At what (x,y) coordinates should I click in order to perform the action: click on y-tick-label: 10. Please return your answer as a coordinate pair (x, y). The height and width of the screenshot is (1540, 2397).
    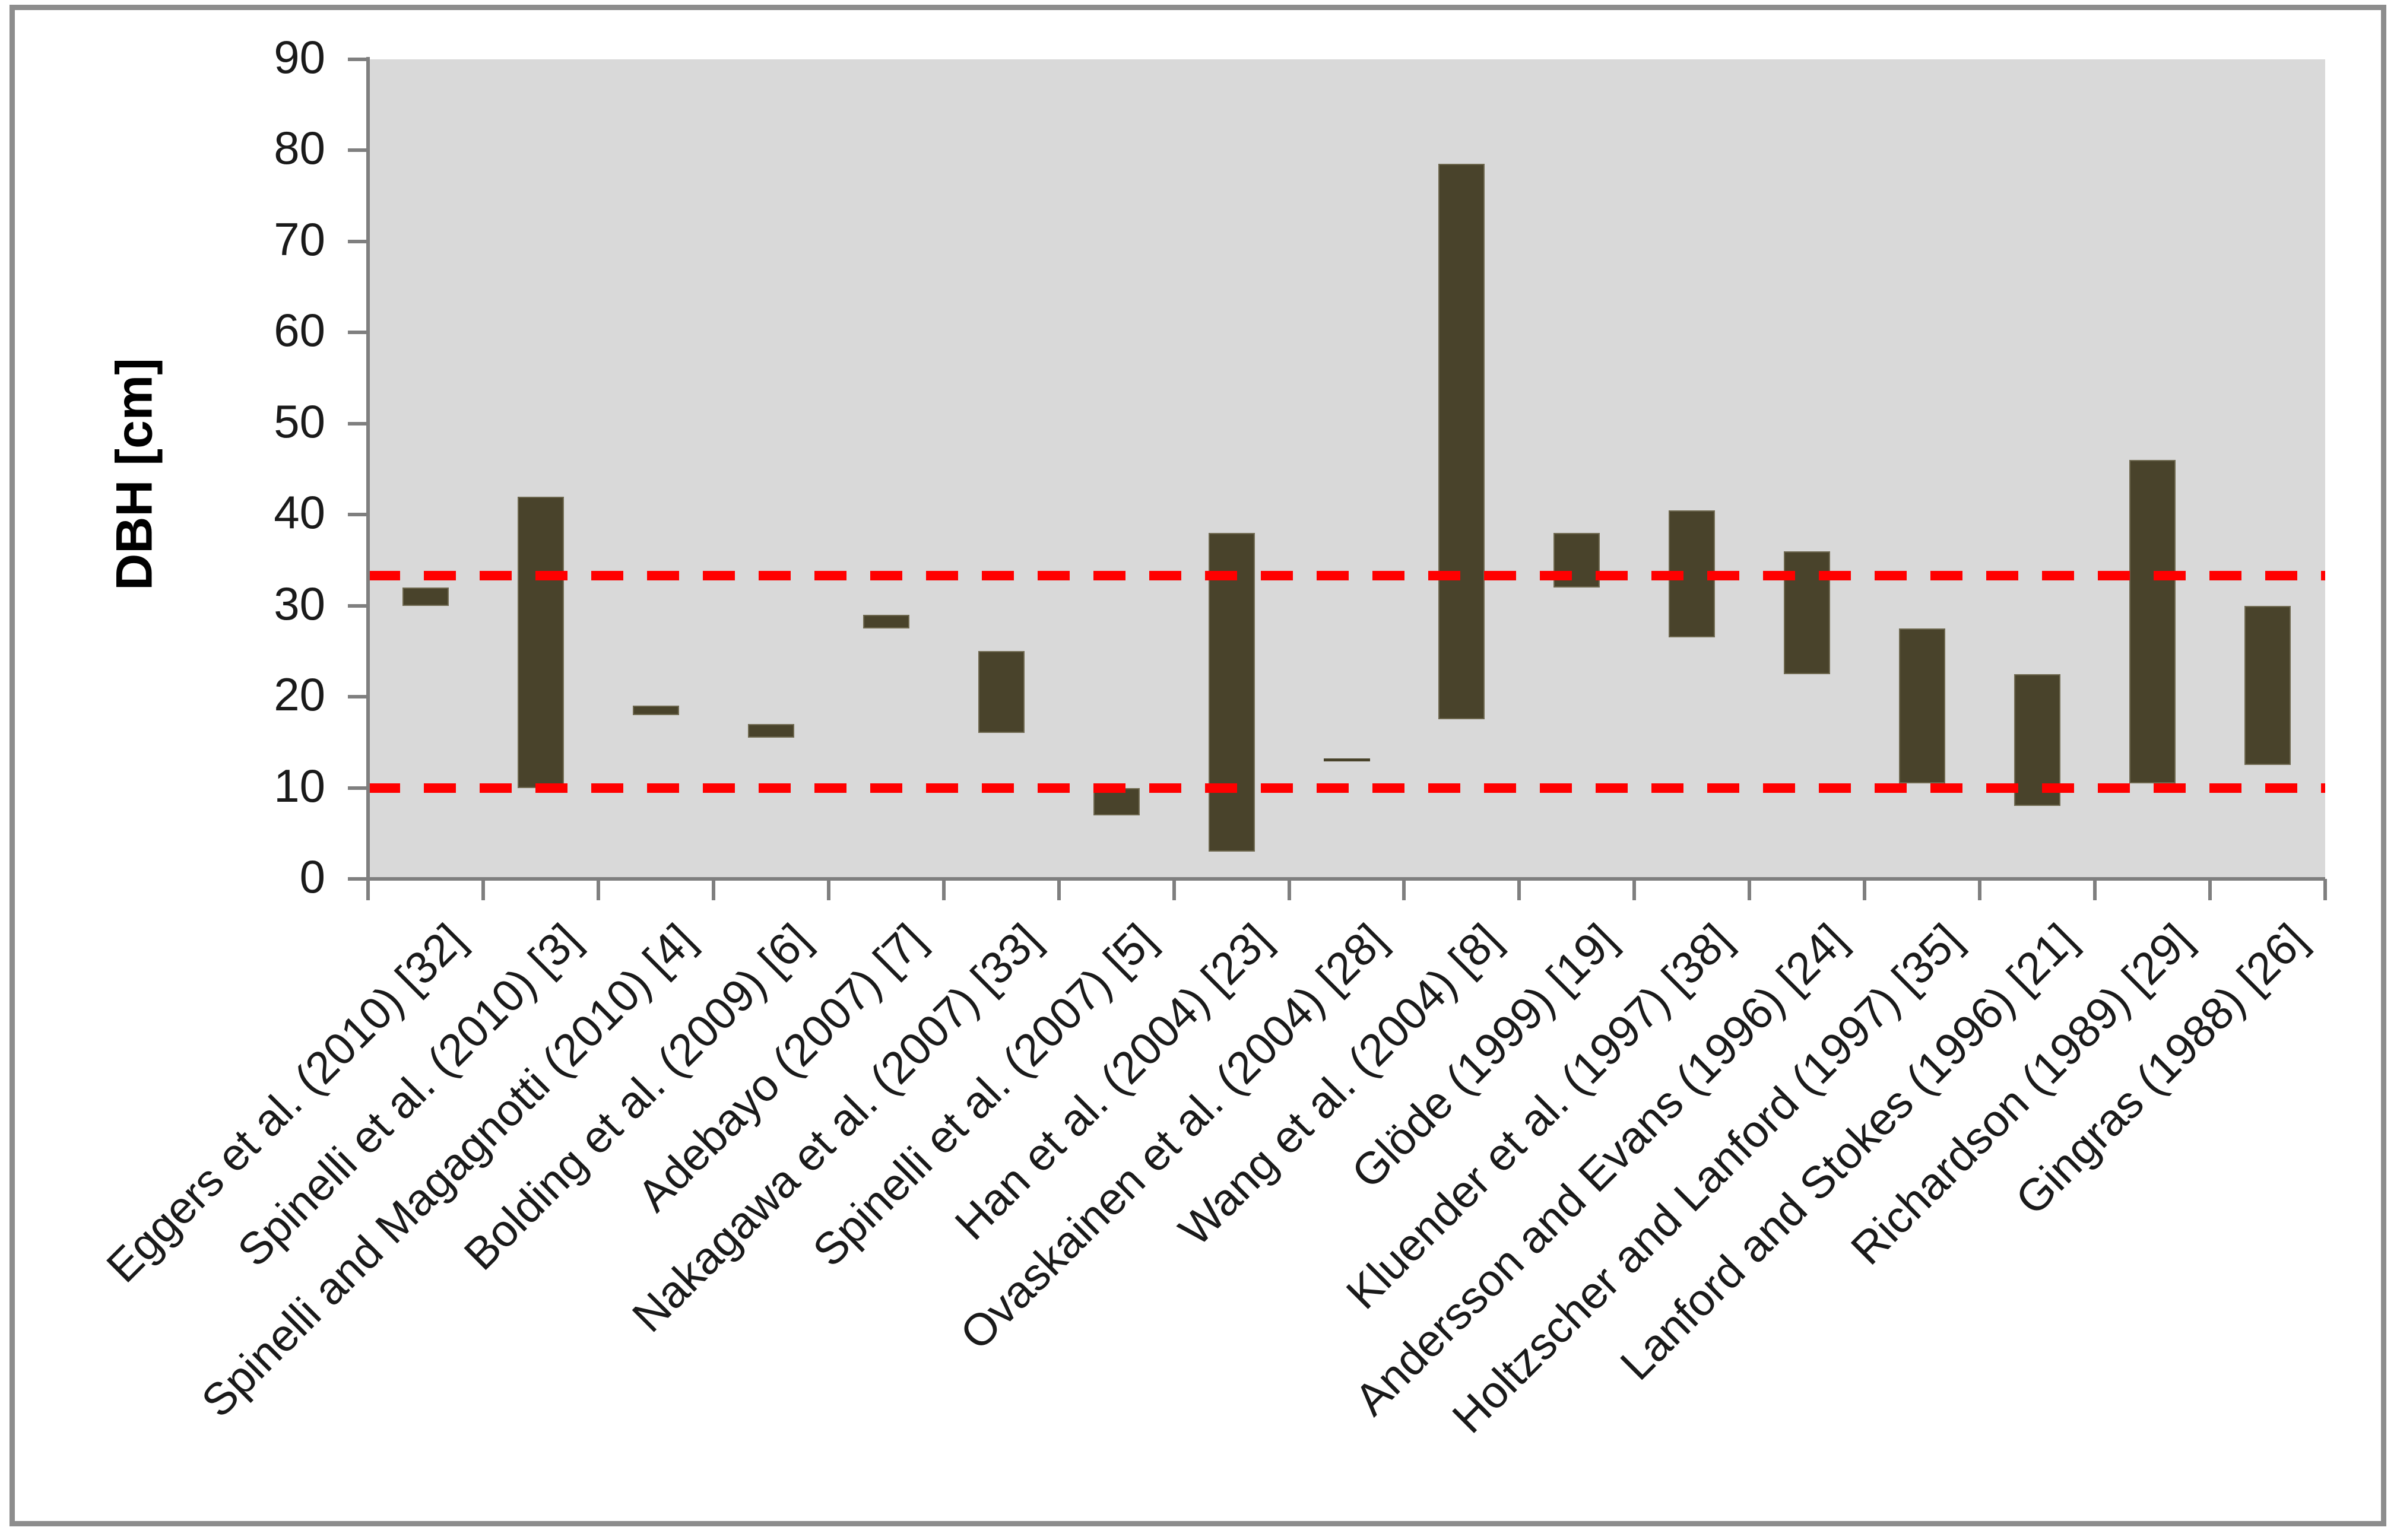
    Looking at the image, I should click on (299, 785).